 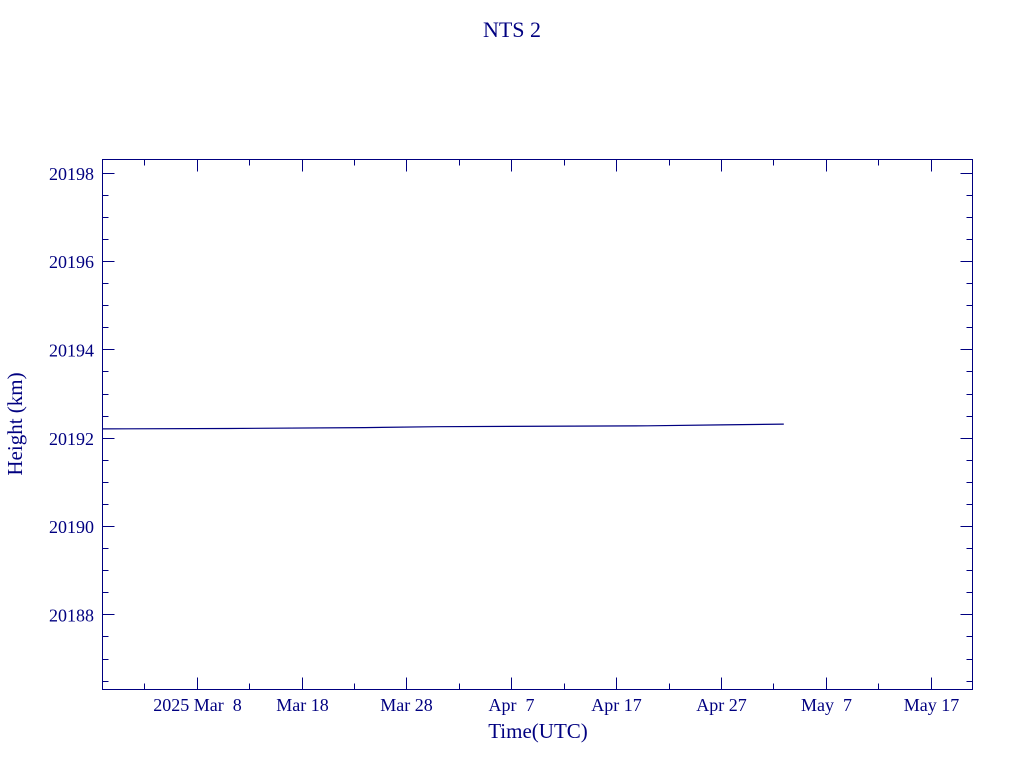 What do you see at coordinates (71, 350) in the screenshot?
I see `y-tick-label: 20194` at bounding box center [71, 350].